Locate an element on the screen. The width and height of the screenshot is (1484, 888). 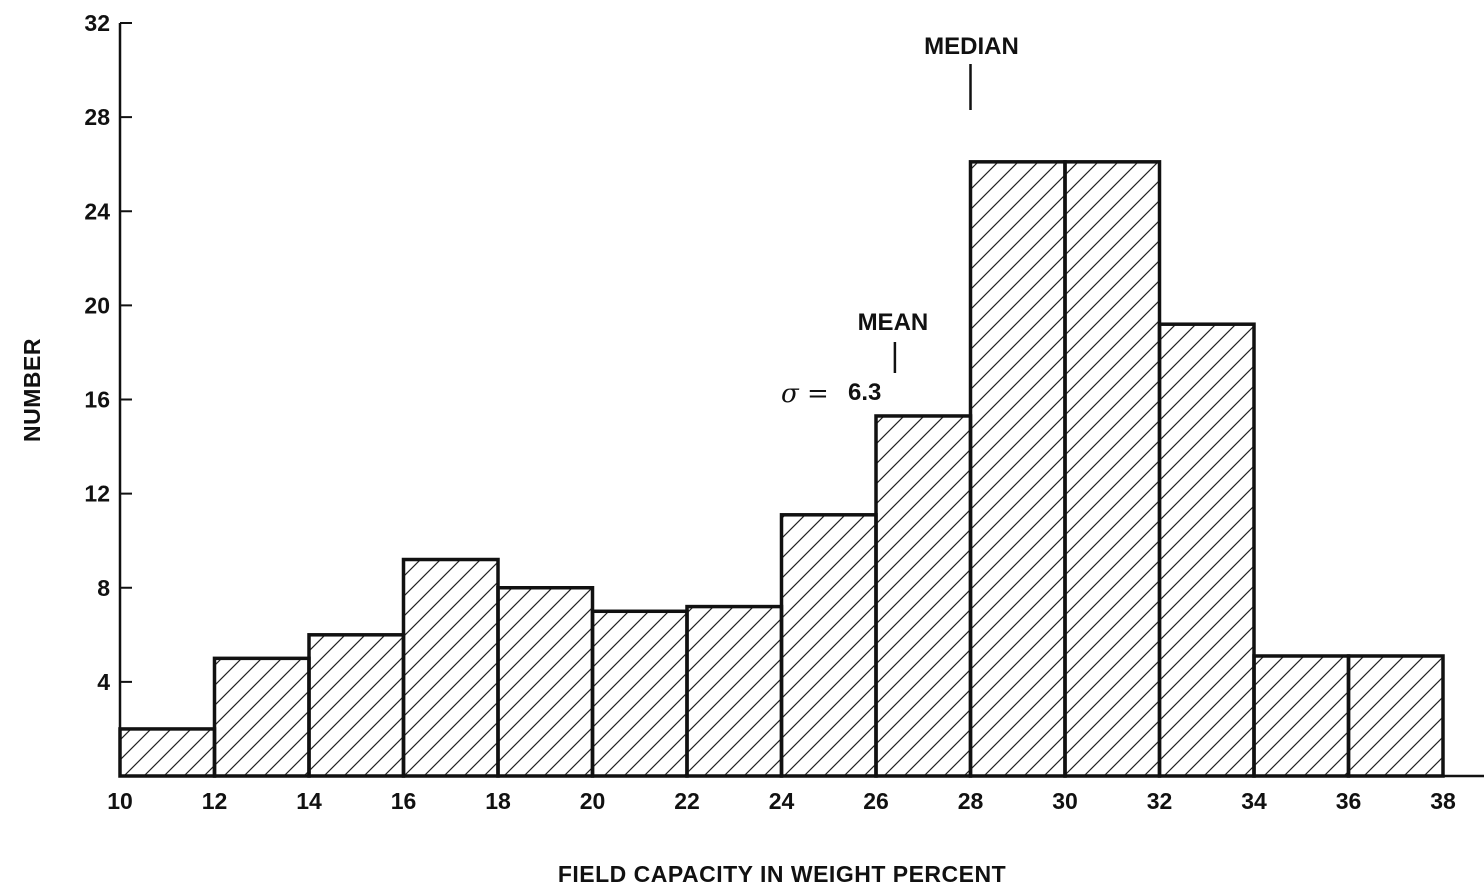
x-tick-labels: 10 12 14 16 18 20 22 24 26 28 30 32 34 36 38 is located at coordinates (781, 801).